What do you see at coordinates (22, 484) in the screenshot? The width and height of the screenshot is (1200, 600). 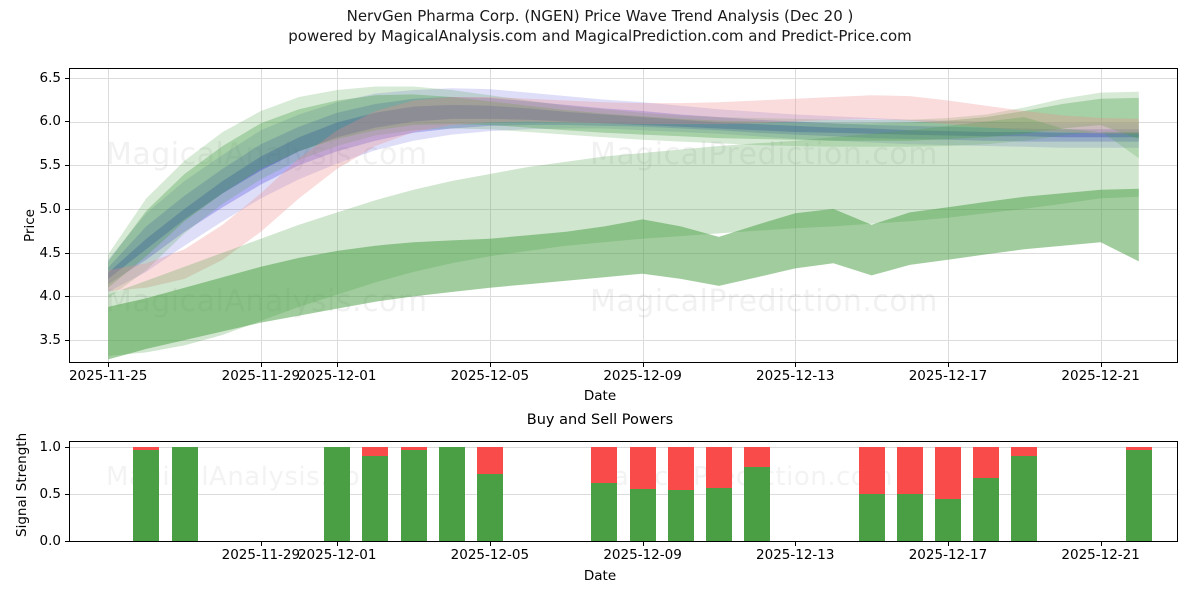 I see `lower-y-axis-label: Signal Strength` at bounding box center [22, 484].